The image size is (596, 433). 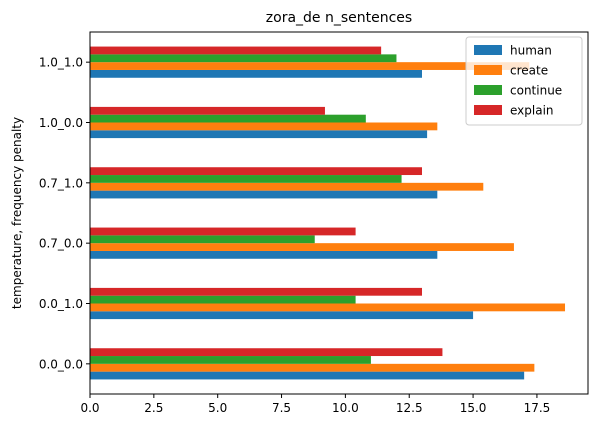 What do you see at coordinates (266, 352) in the screenshot?
I see `bar-explain-0.0_0.0` at bounding box center [266, 352].